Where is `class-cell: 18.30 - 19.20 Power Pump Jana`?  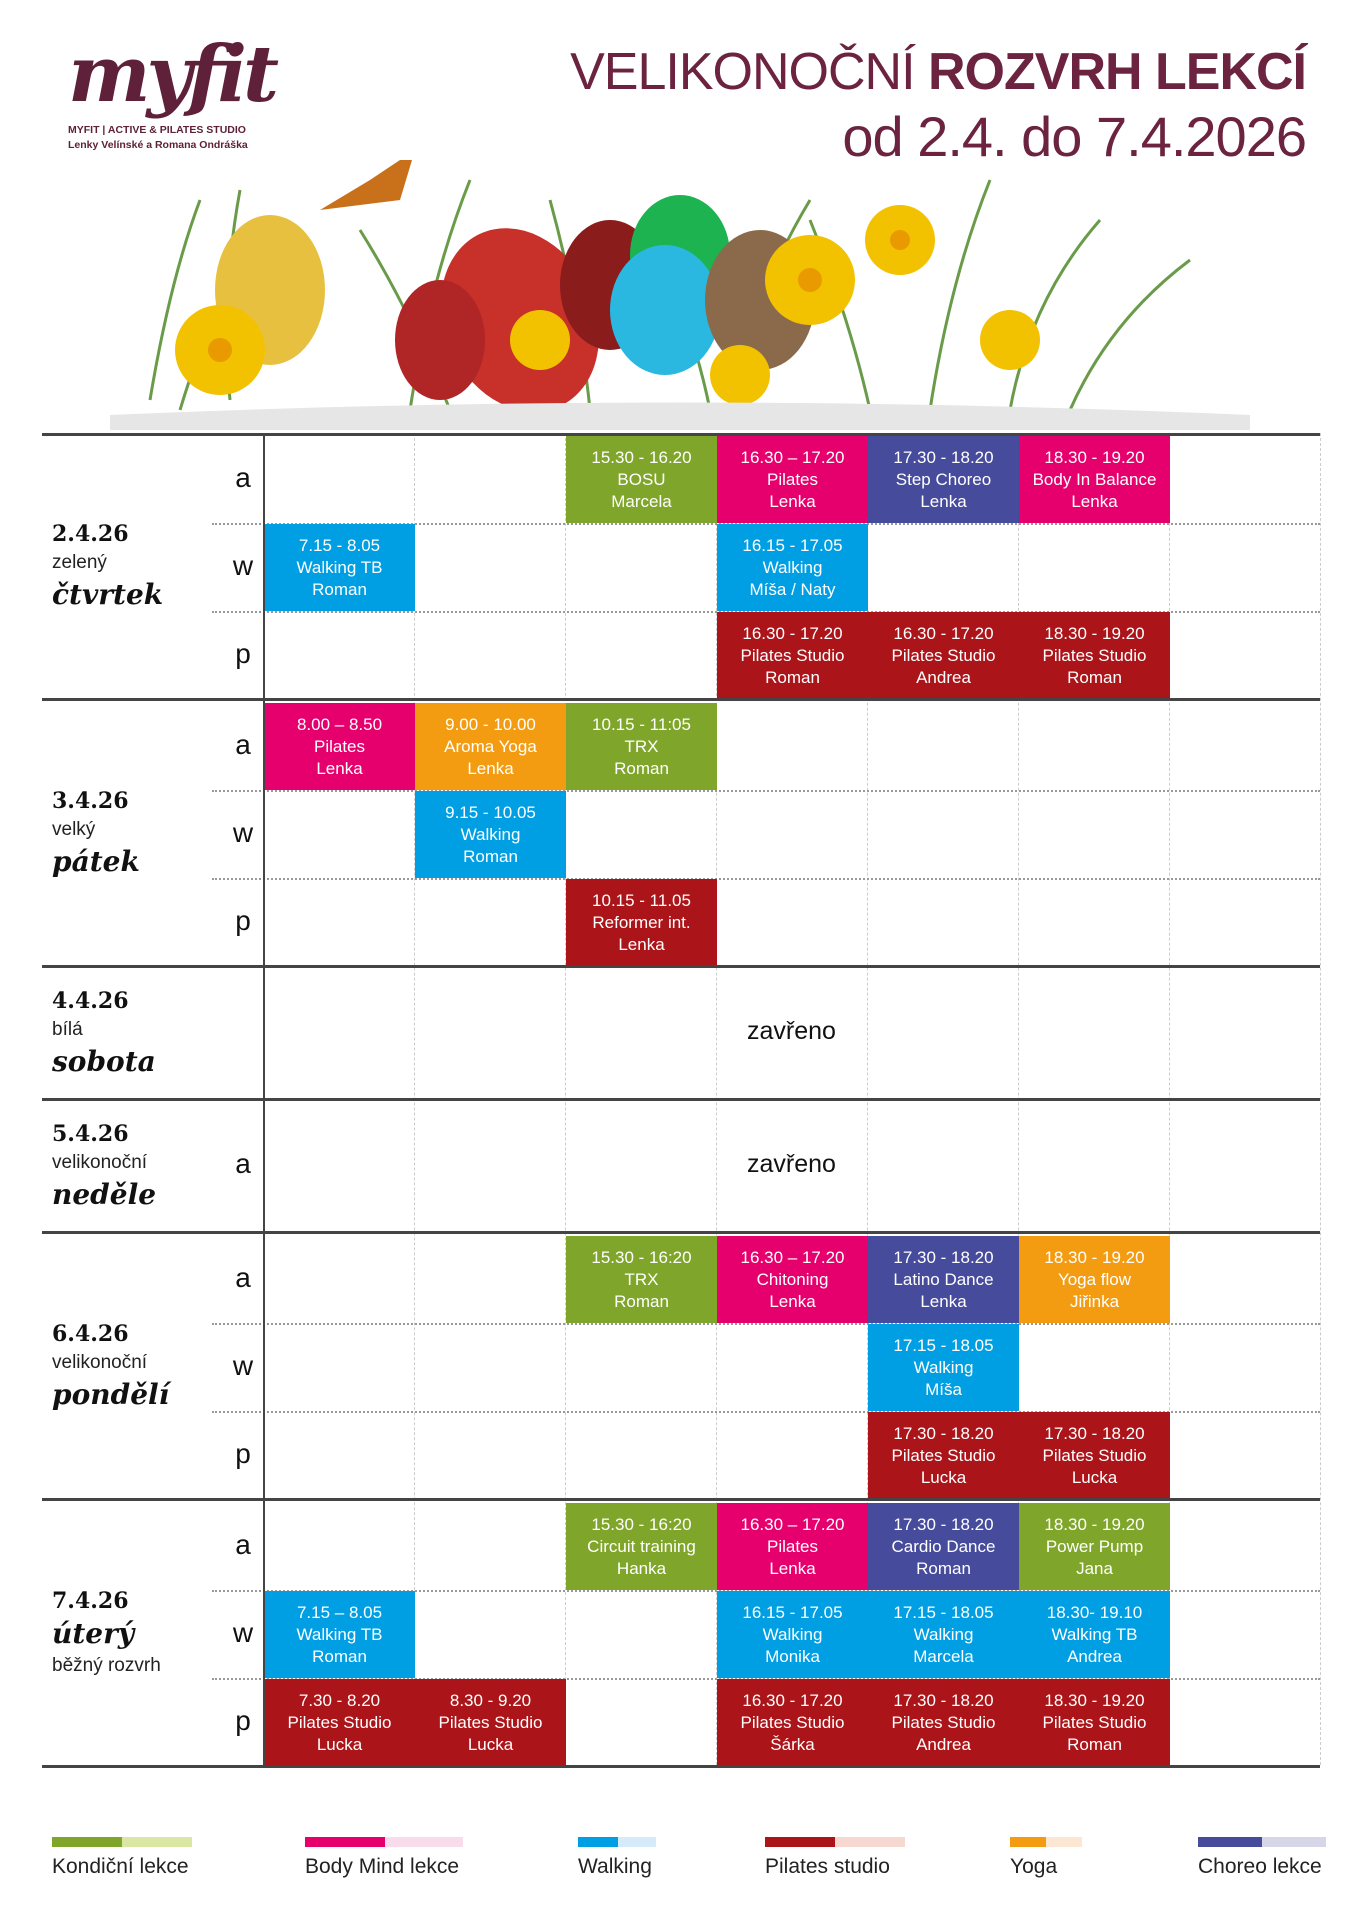
class-cell: 18.30 - 19.20 Power Pump Jana is located at coordinates (1094, 1546).